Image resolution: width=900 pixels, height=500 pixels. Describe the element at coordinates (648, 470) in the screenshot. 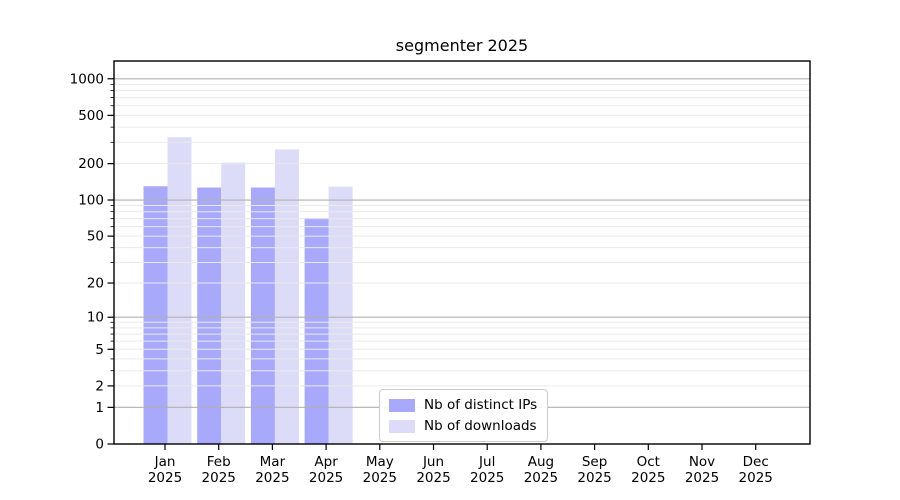

I see `x-tick-label: Oct 2025` at that location.